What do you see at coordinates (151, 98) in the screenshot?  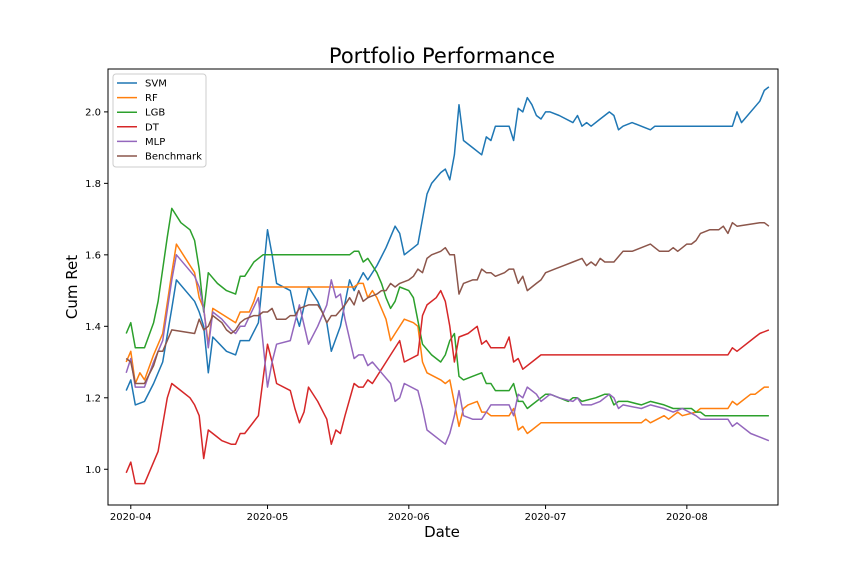 I see `legend-label-rf: RF` at bounding box center [151, 98].